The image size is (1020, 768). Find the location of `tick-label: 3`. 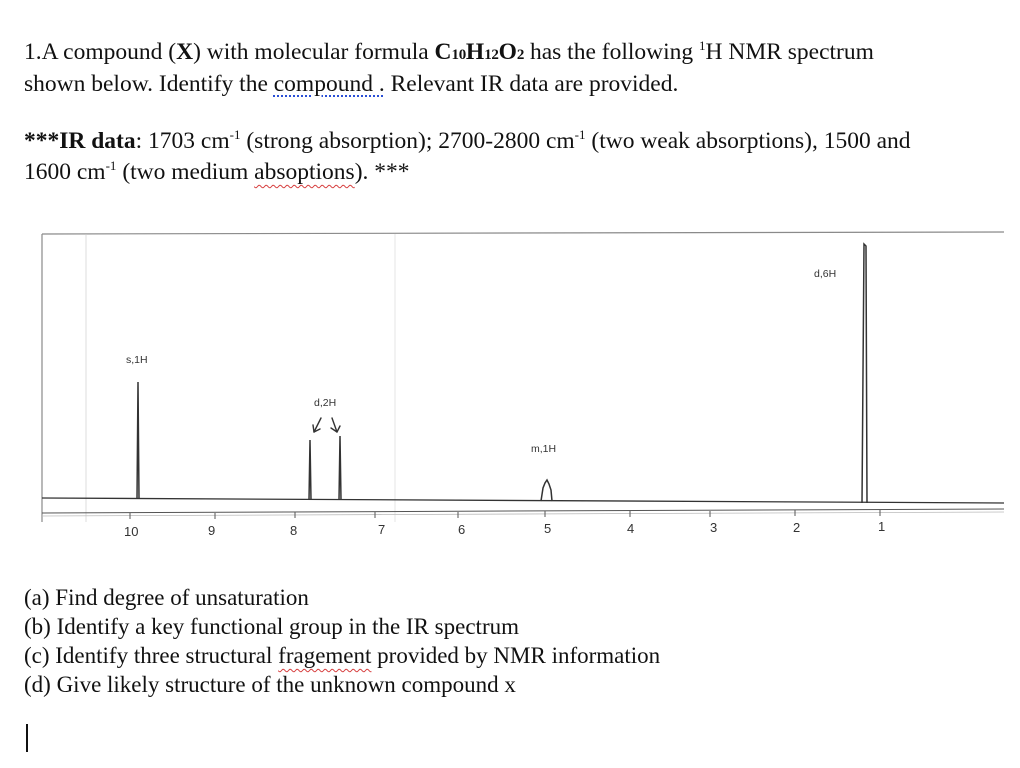

tick-label: 3 is located at coordinates (713, 527).